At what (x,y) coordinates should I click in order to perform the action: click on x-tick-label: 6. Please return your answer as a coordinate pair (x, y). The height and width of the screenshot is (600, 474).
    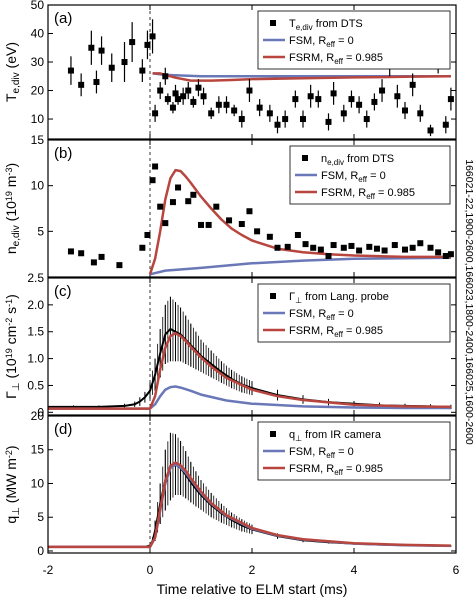
    Looking at the image, I should click on (456, 570).